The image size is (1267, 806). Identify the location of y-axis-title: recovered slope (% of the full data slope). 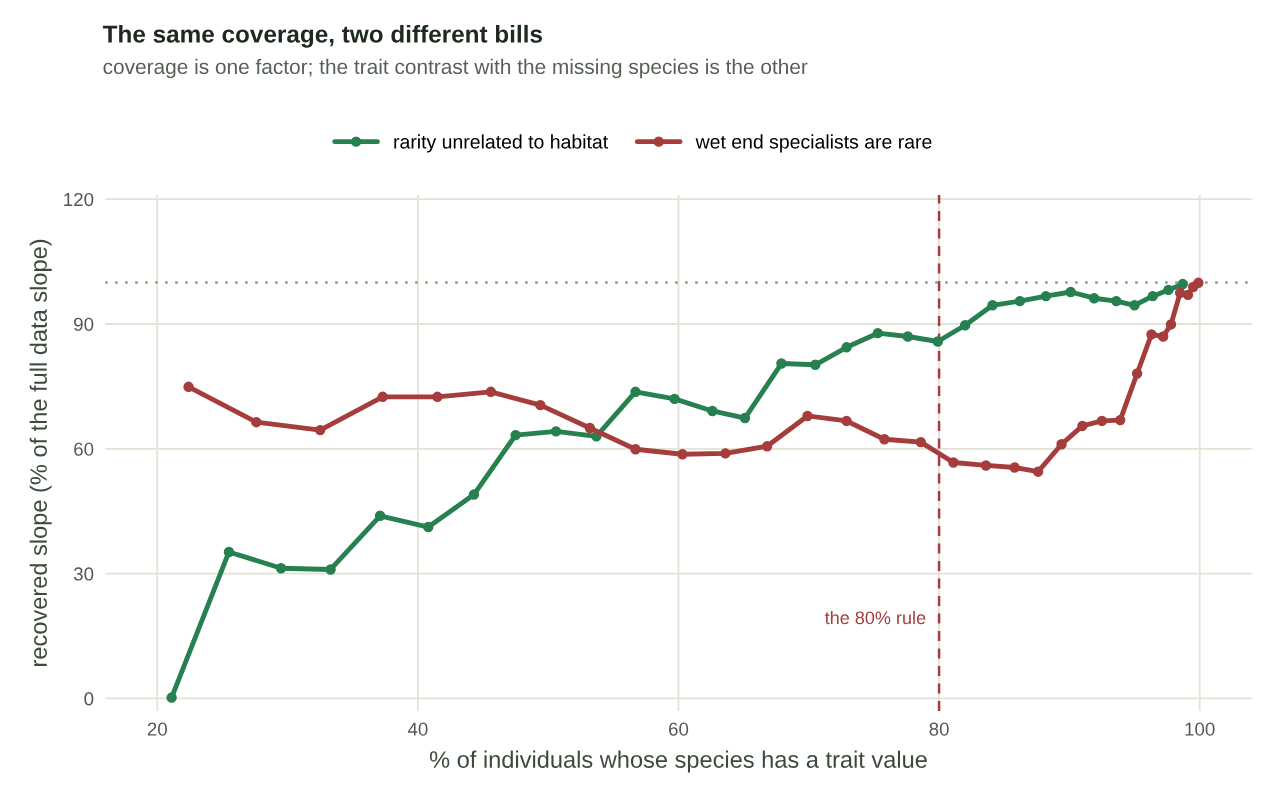
(40, 452).